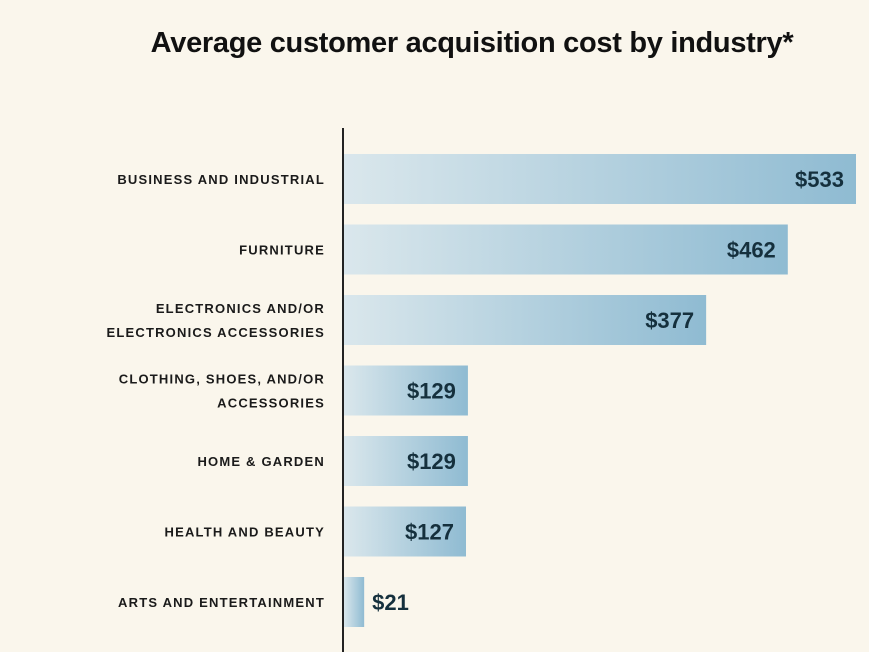 Image resolution: width=869 pixels, height=652 pixels. Describe the element at coordinates (271, 403) in the screenshot. I see `category-label: ACCESSORIES` at that location.